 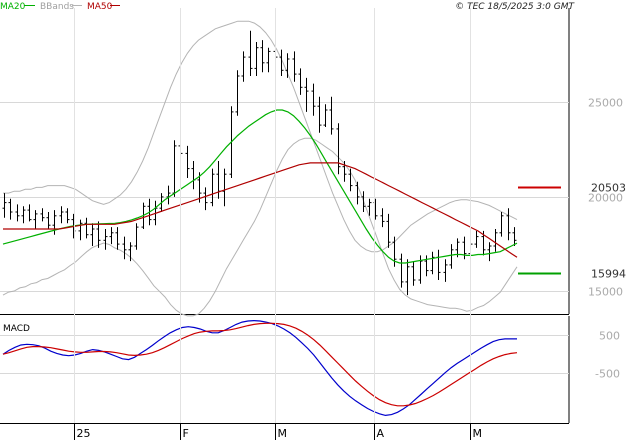 What do you see at coordinates (57, 7) in the screenshot?
I see `legend-bbands: BBands` at bounding box center [57, 7].